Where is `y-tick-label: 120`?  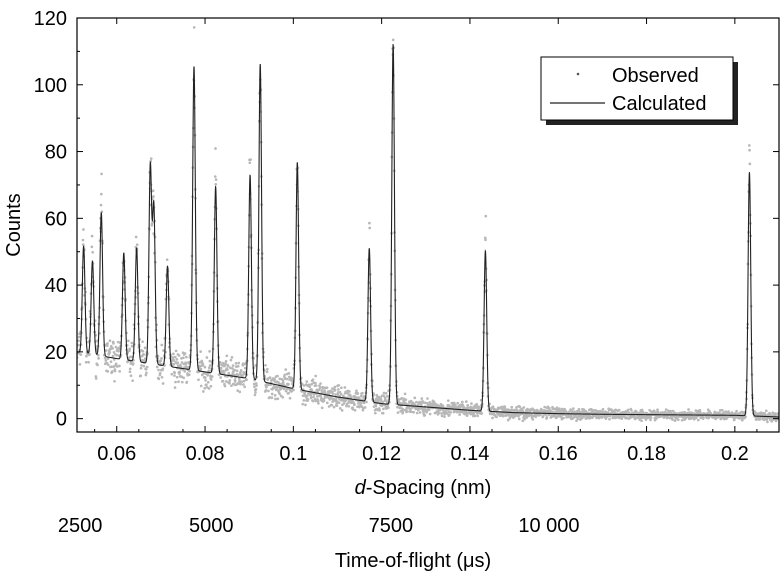
y-tick-label: 120 is located at coordinates (50, 19).